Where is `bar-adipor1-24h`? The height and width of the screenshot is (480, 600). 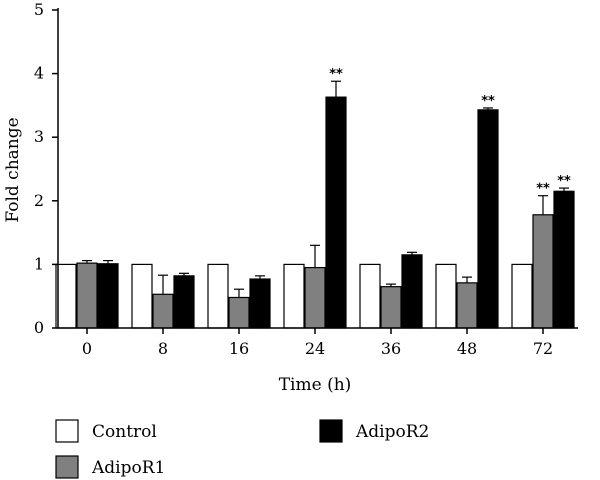
bar-adipor1-24h is located at coordinates (315, 297).